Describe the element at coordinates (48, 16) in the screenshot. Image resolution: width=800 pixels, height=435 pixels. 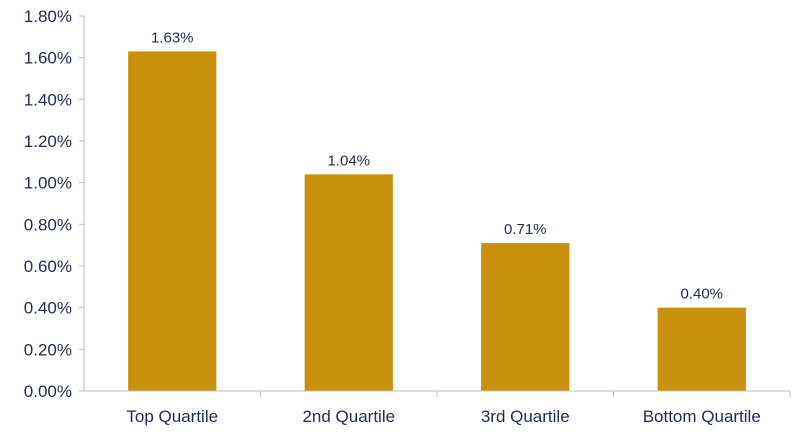
I see `y-tick-label: 1.80%` at that location.